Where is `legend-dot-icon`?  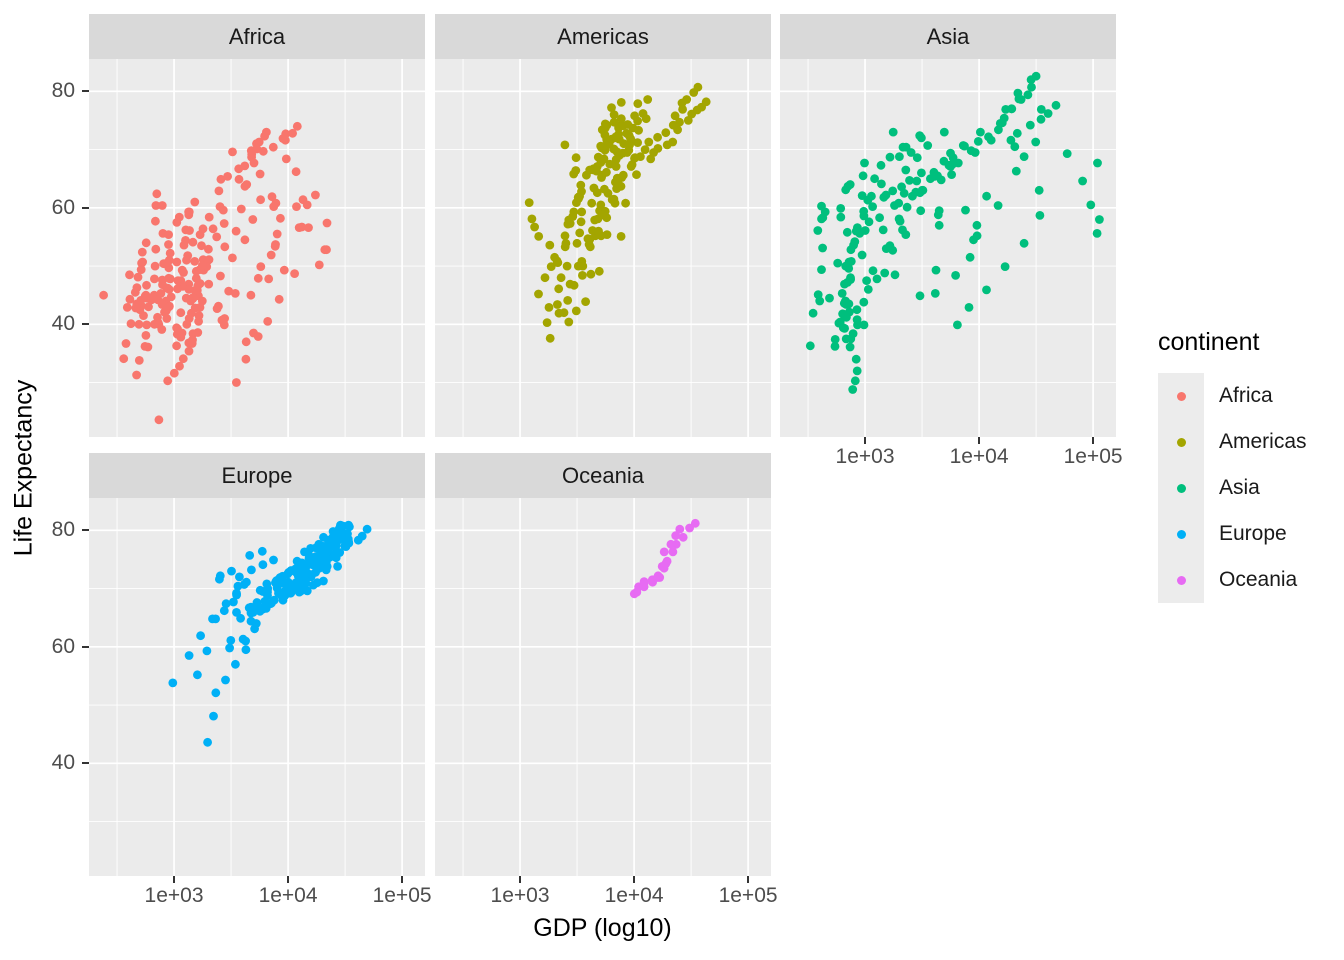
legend-dot-icon is located at coordinates (1181, 396).